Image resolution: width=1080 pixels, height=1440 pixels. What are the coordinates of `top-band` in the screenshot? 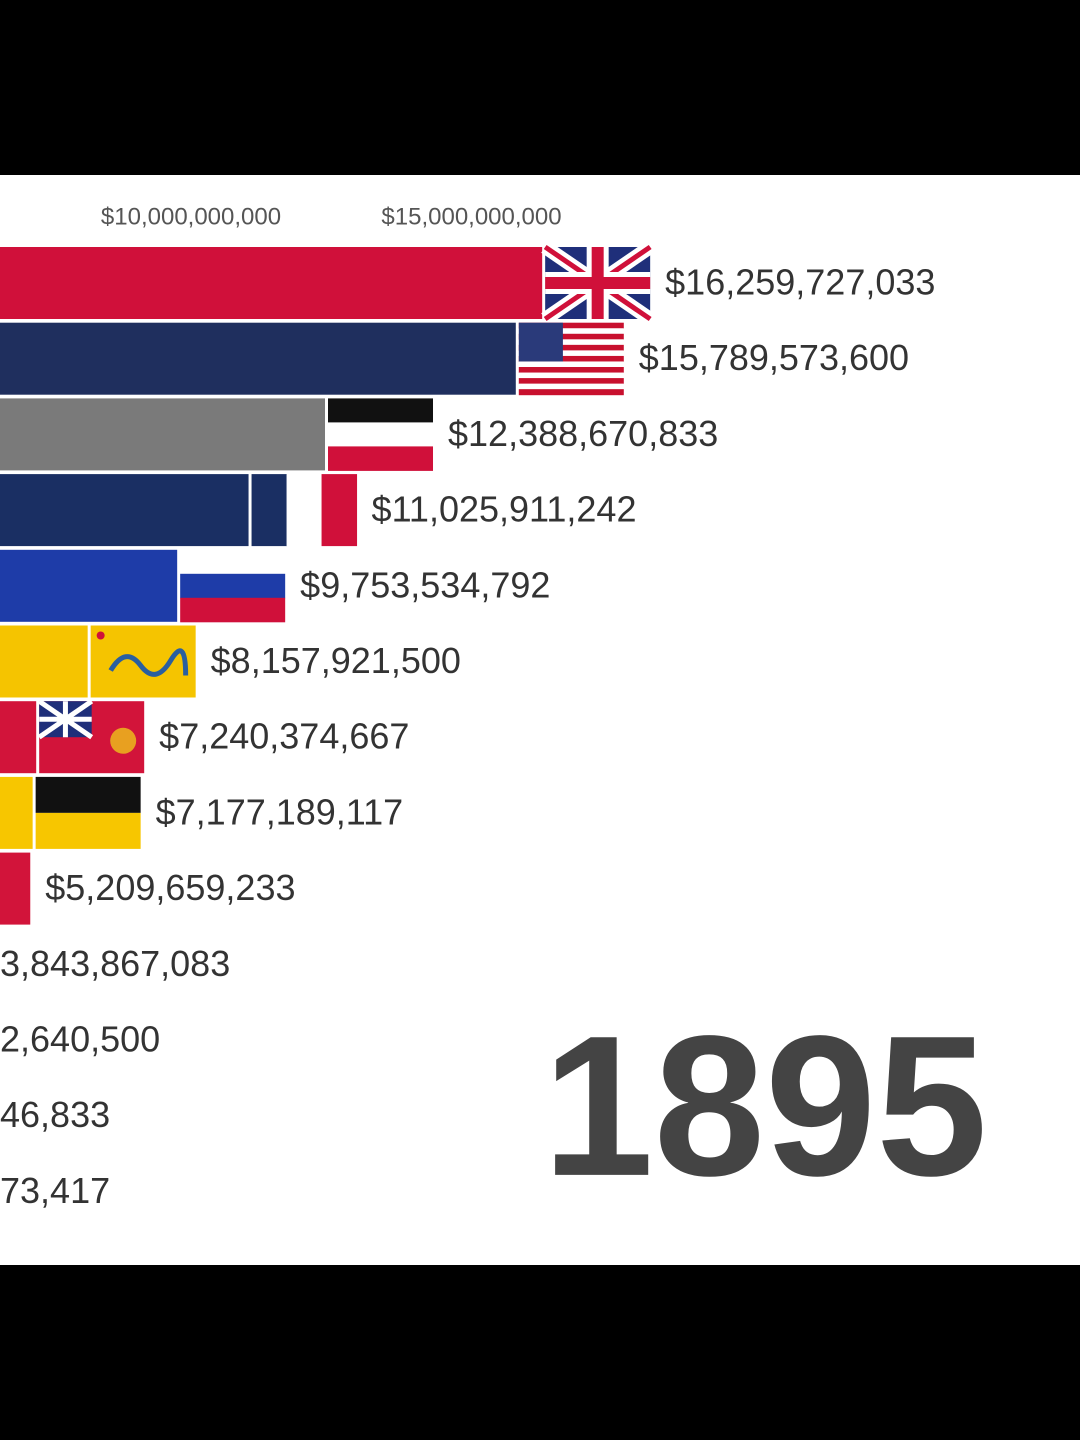 It's located at (540, 87).